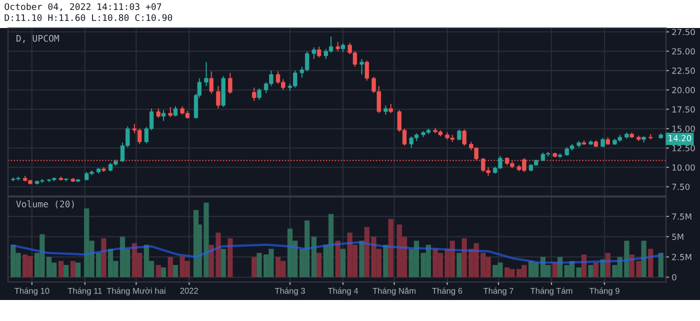  I want to click on x-tick-label: Tháng Năm, so click(394, 292).